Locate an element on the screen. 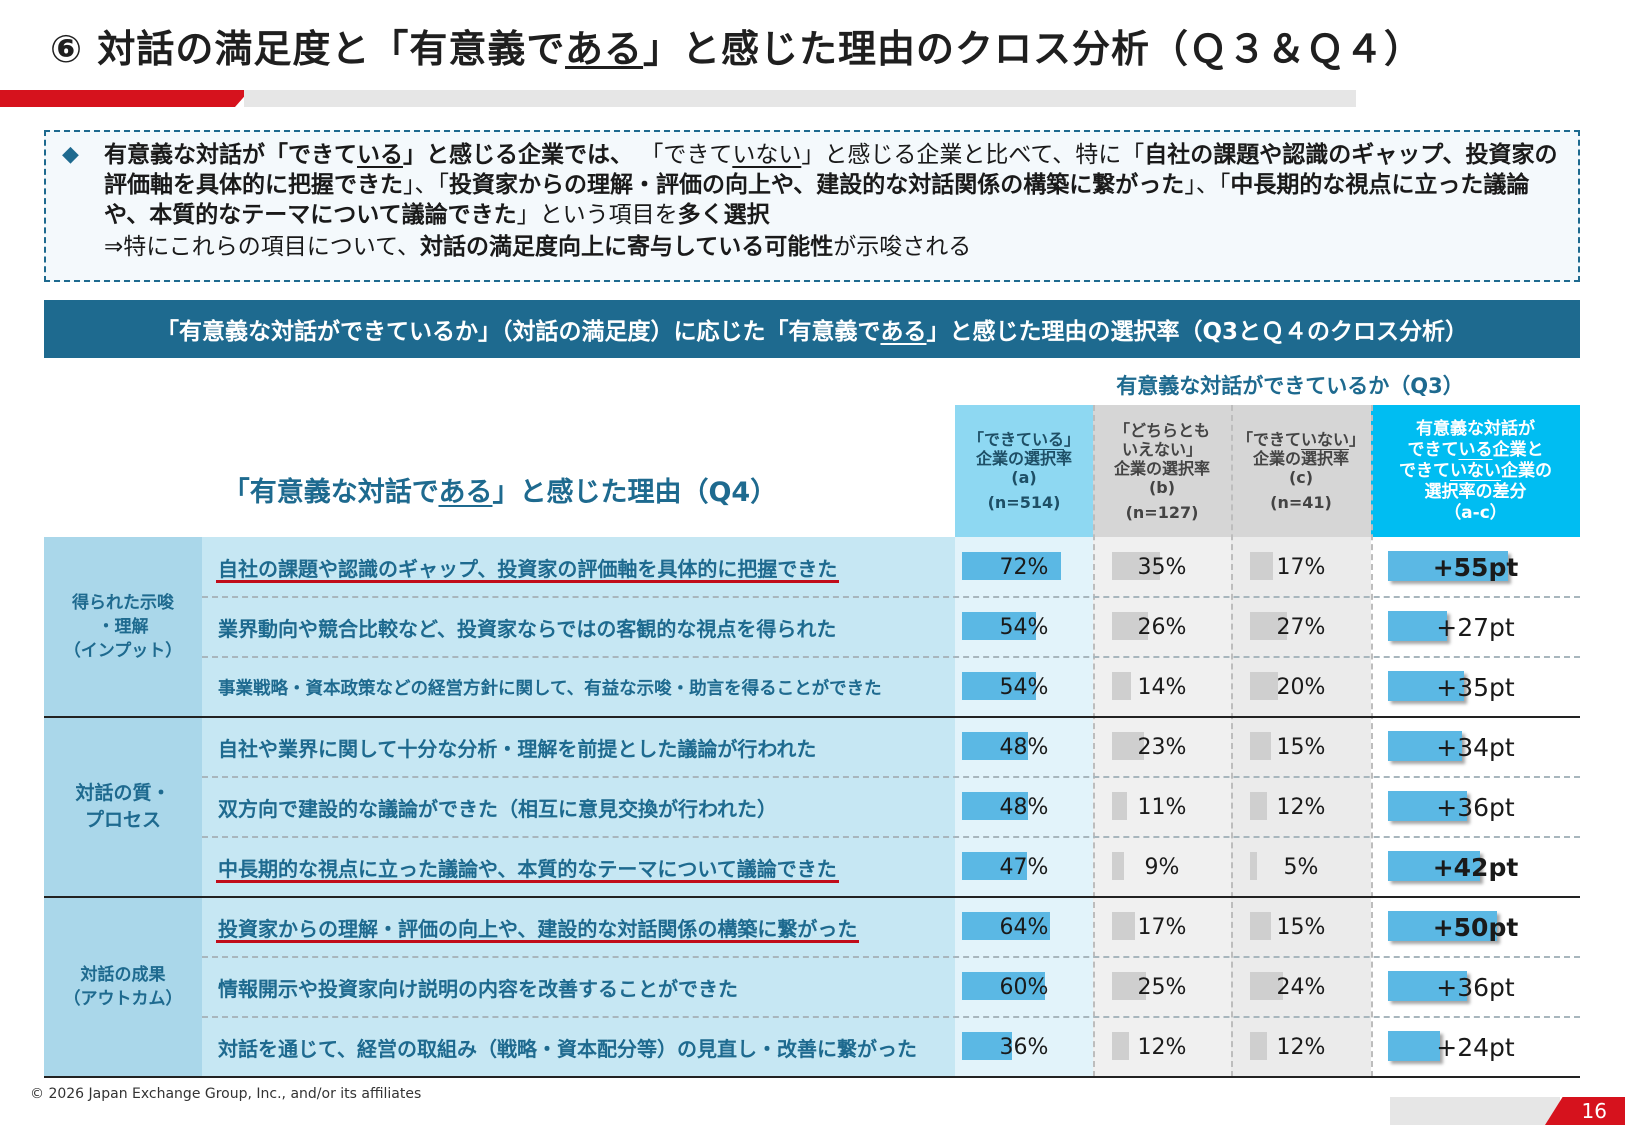 Image resolution: width=1625 pixels, height=1125 pixels. value-diff: +27pt is located at coordinates (1475, 627).